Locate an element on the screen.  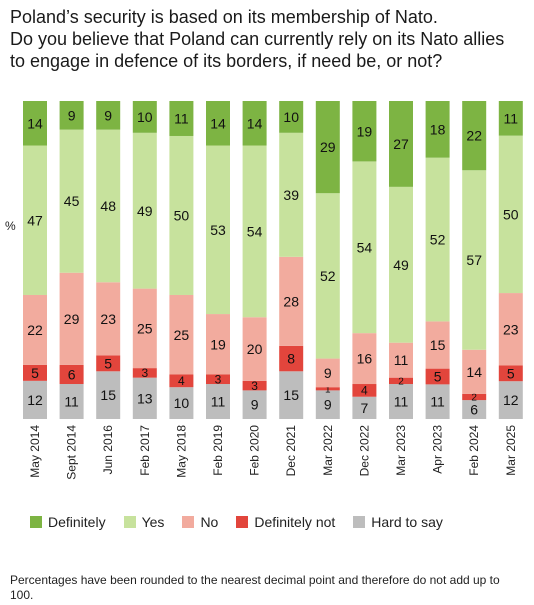
legend-item: Hard to say is located at coordinates (398, 522).